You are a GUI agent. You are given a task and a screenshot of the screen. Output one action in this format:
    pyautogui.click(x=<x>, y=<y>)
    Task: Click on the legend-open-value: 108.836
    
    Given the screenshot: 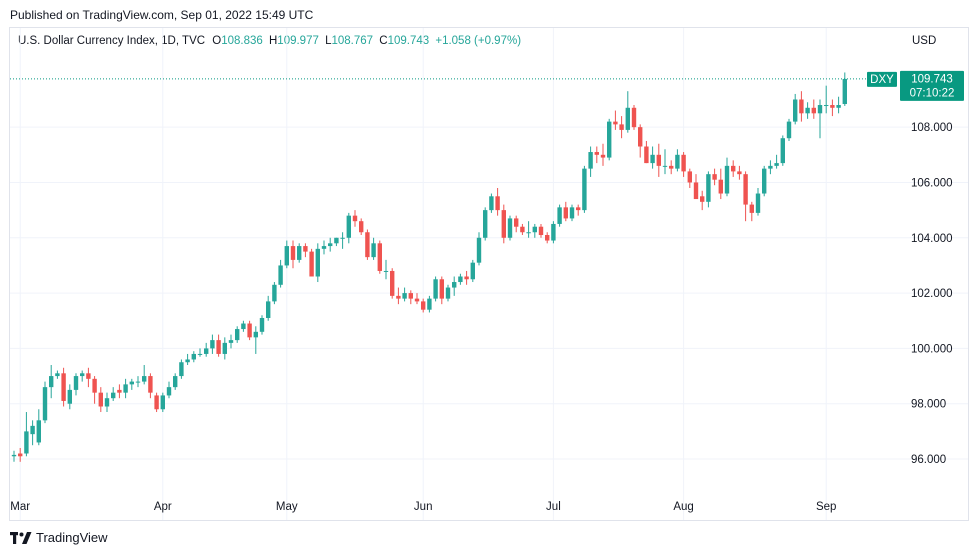 What is the action you would take?
    pyautogui.click(x=242, y=41)
    